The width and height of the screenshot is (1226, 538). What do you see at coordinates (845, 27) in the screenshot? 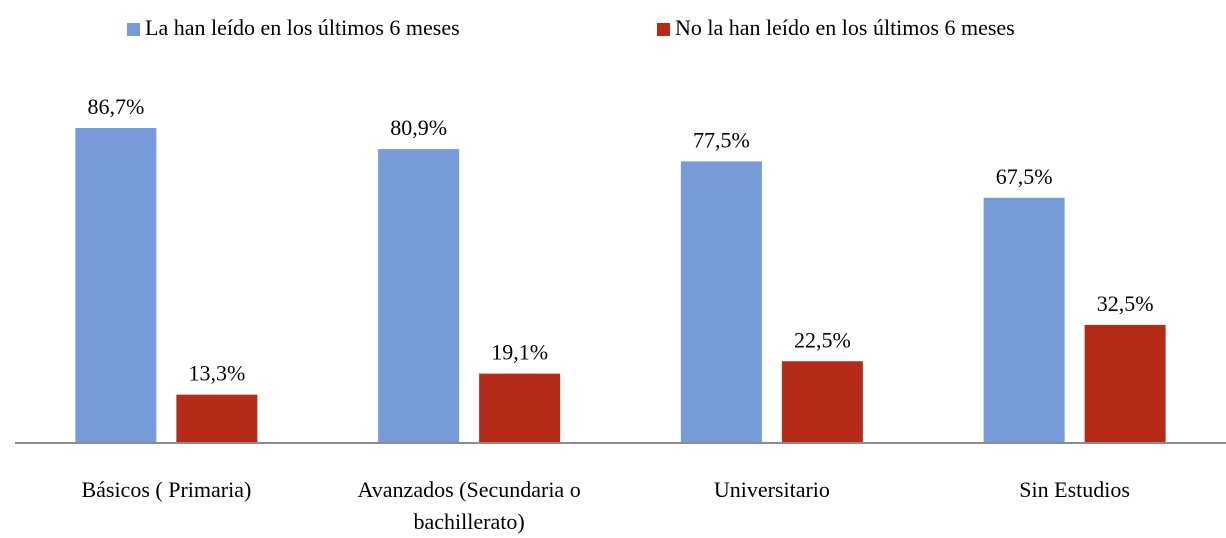
I see `legend-label: No la han leído en los últimos 6 meses` at bounding box center [845, 27].